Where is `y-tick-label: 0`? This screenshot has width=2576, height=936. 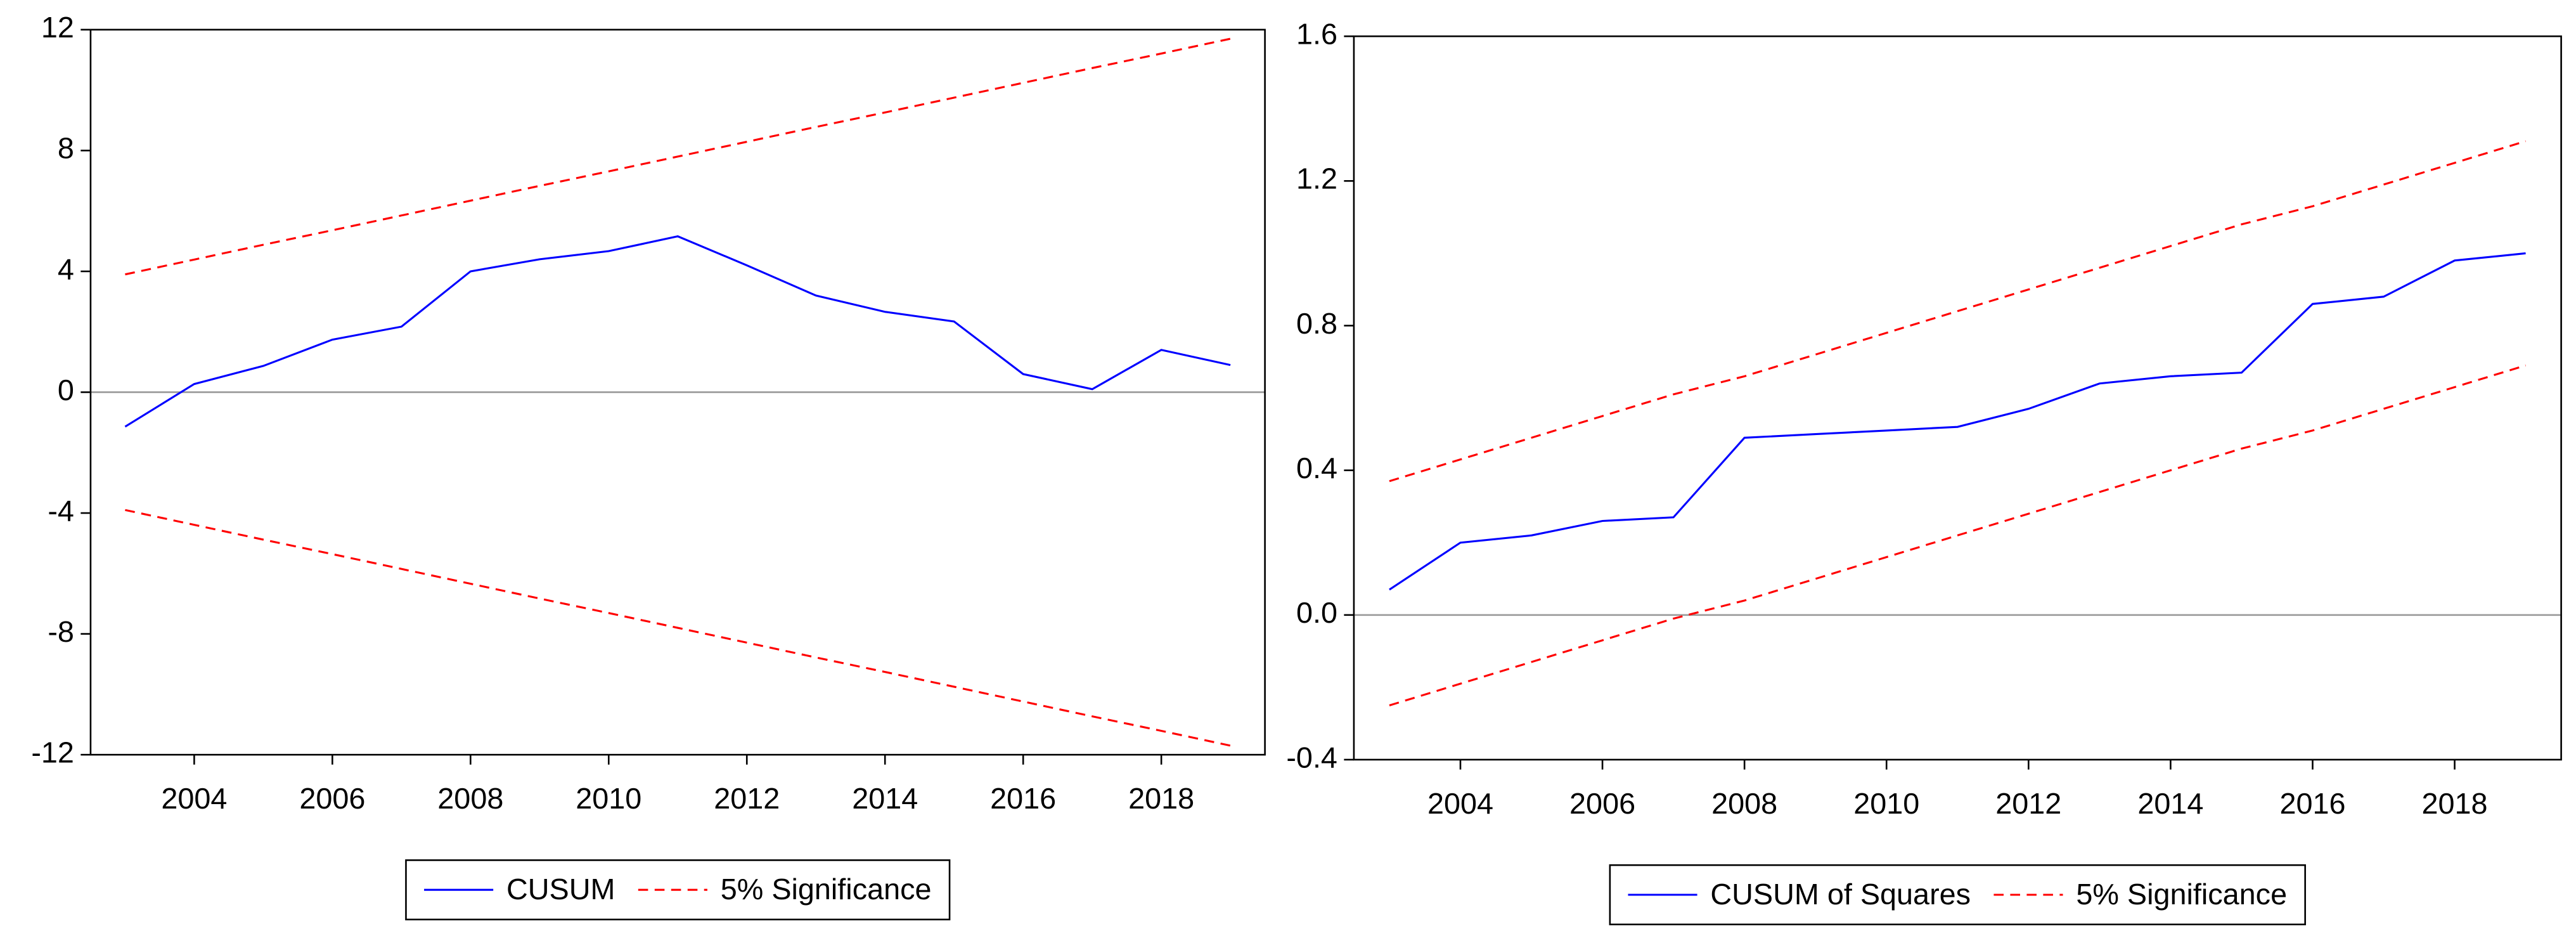
y-tick-label: 0 is located at coordinates (66, 390).